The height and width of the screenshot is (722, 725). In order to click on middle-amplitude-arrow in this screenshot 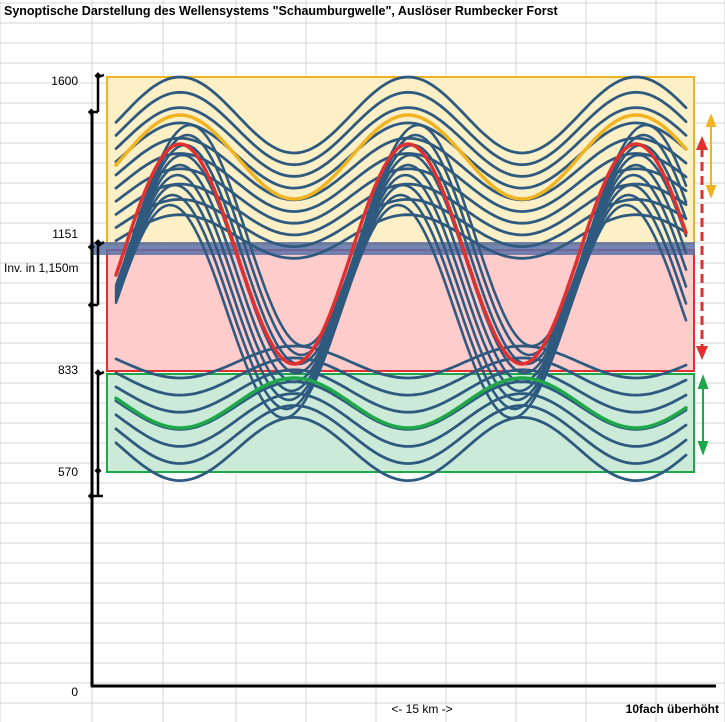, I will do `click(702, 248)`.